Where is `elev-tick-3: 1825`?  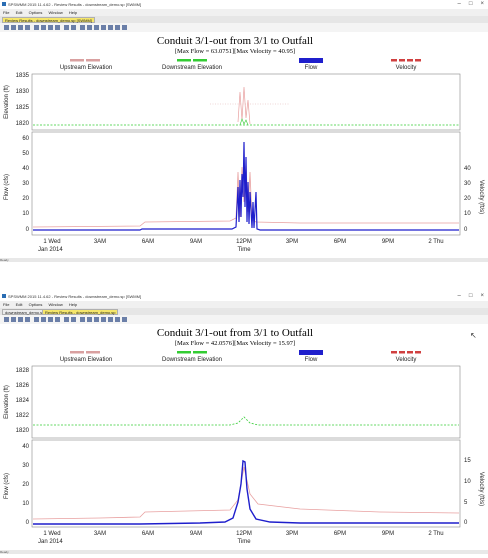
elev-tick-3: 1825 is located at coordinates (23, 108).